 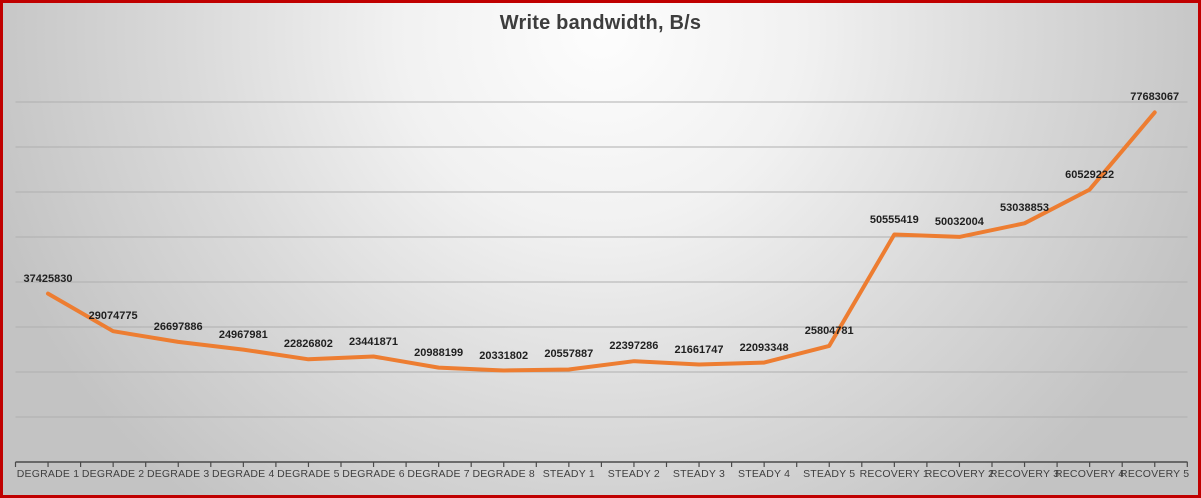 I want to click on chart-title: Write bandwidth, B/s, so click(x=600, y=23).